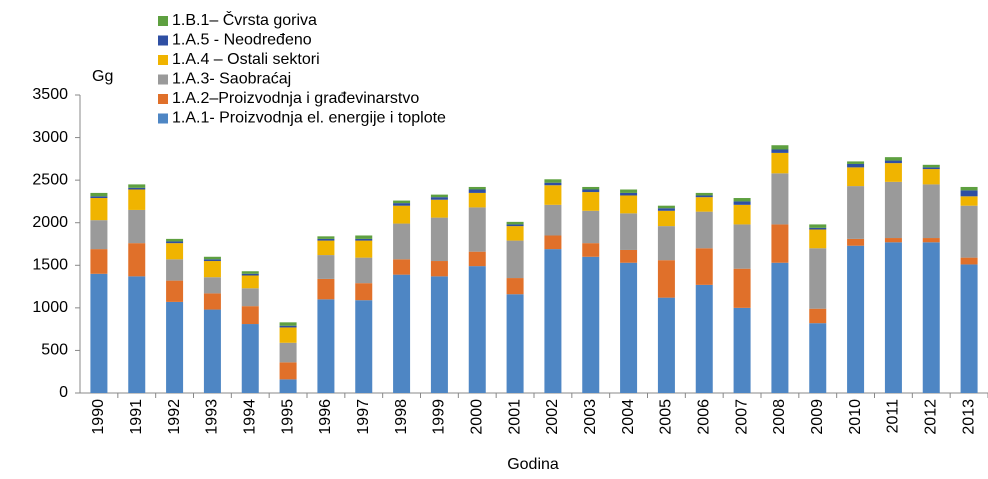 This screenshot has height=479, width=988. What do you see at coordinates (246, 59) in the screenshot?
I see `legend-label: 1.A.4 – Ostali sektori` at bounding box center [246, 59].